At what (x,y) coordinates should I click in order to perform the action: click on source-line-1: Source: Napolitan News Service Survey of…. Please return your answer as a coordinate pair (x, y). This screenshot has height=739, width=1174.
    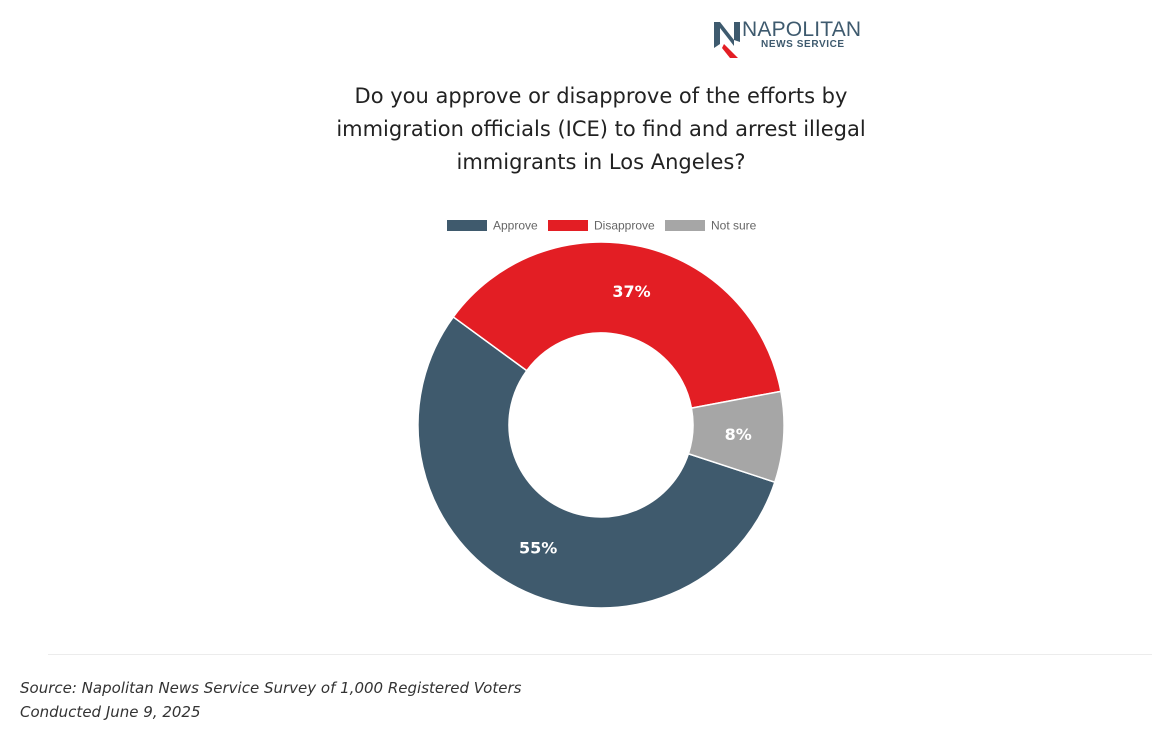
    Looking at the image, I should click on (271, 688).